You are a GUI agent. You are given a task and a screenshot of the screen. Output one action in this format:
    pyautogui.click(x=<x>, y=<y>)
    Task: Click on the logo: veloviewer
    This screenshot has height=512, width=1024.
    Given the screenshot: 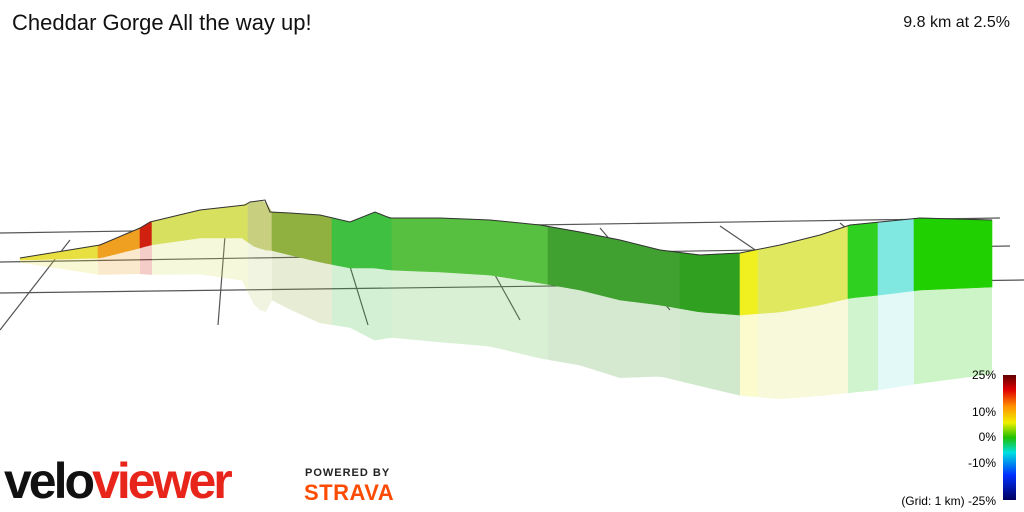 What is the action you would take?
    pyautogui.click(x=119, y=481)
    